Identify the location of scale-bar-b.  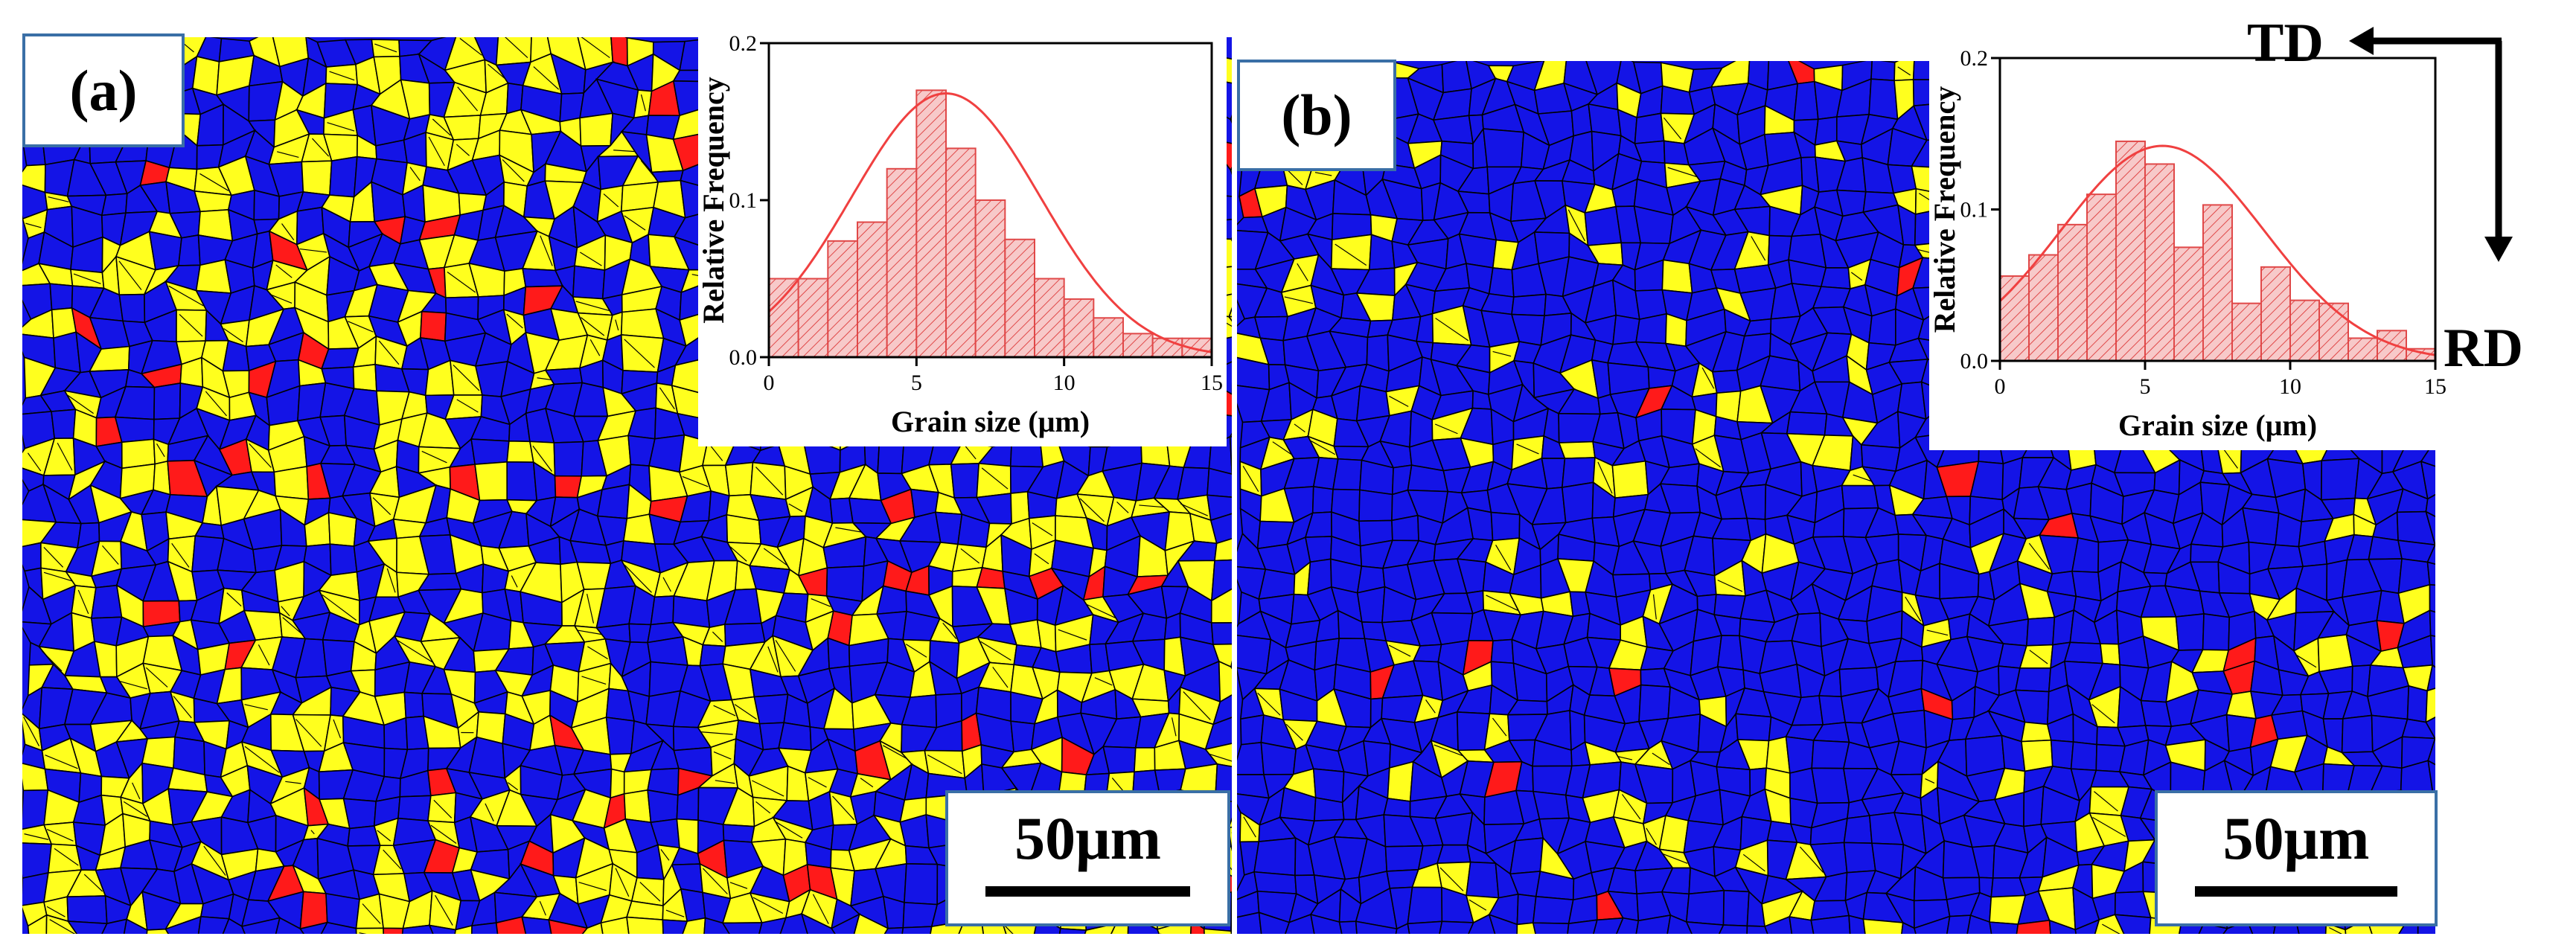
(2296, 892).